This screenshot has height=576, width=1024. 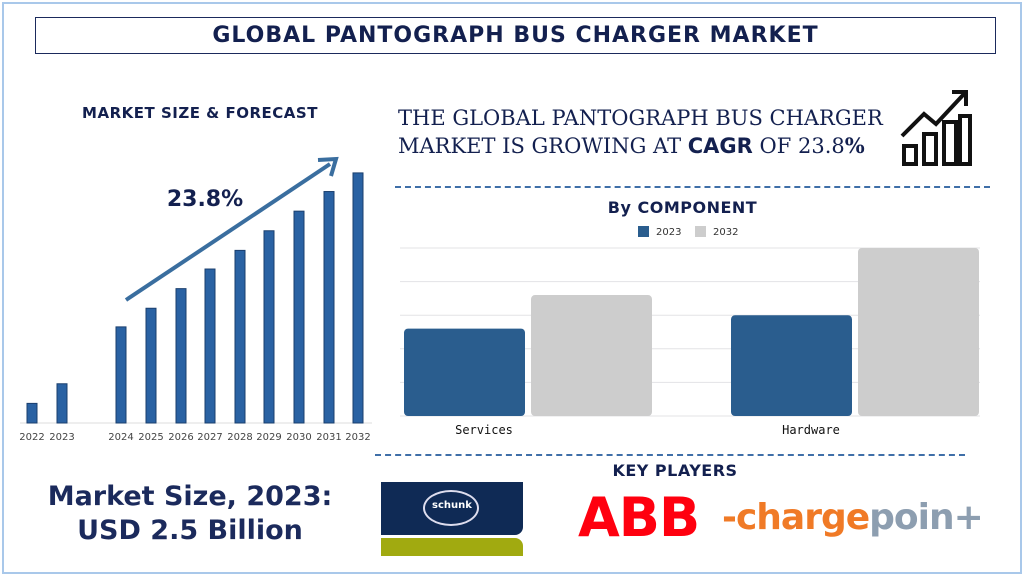 I want to click on tick-label: 2032, so click(x=357, y=437).